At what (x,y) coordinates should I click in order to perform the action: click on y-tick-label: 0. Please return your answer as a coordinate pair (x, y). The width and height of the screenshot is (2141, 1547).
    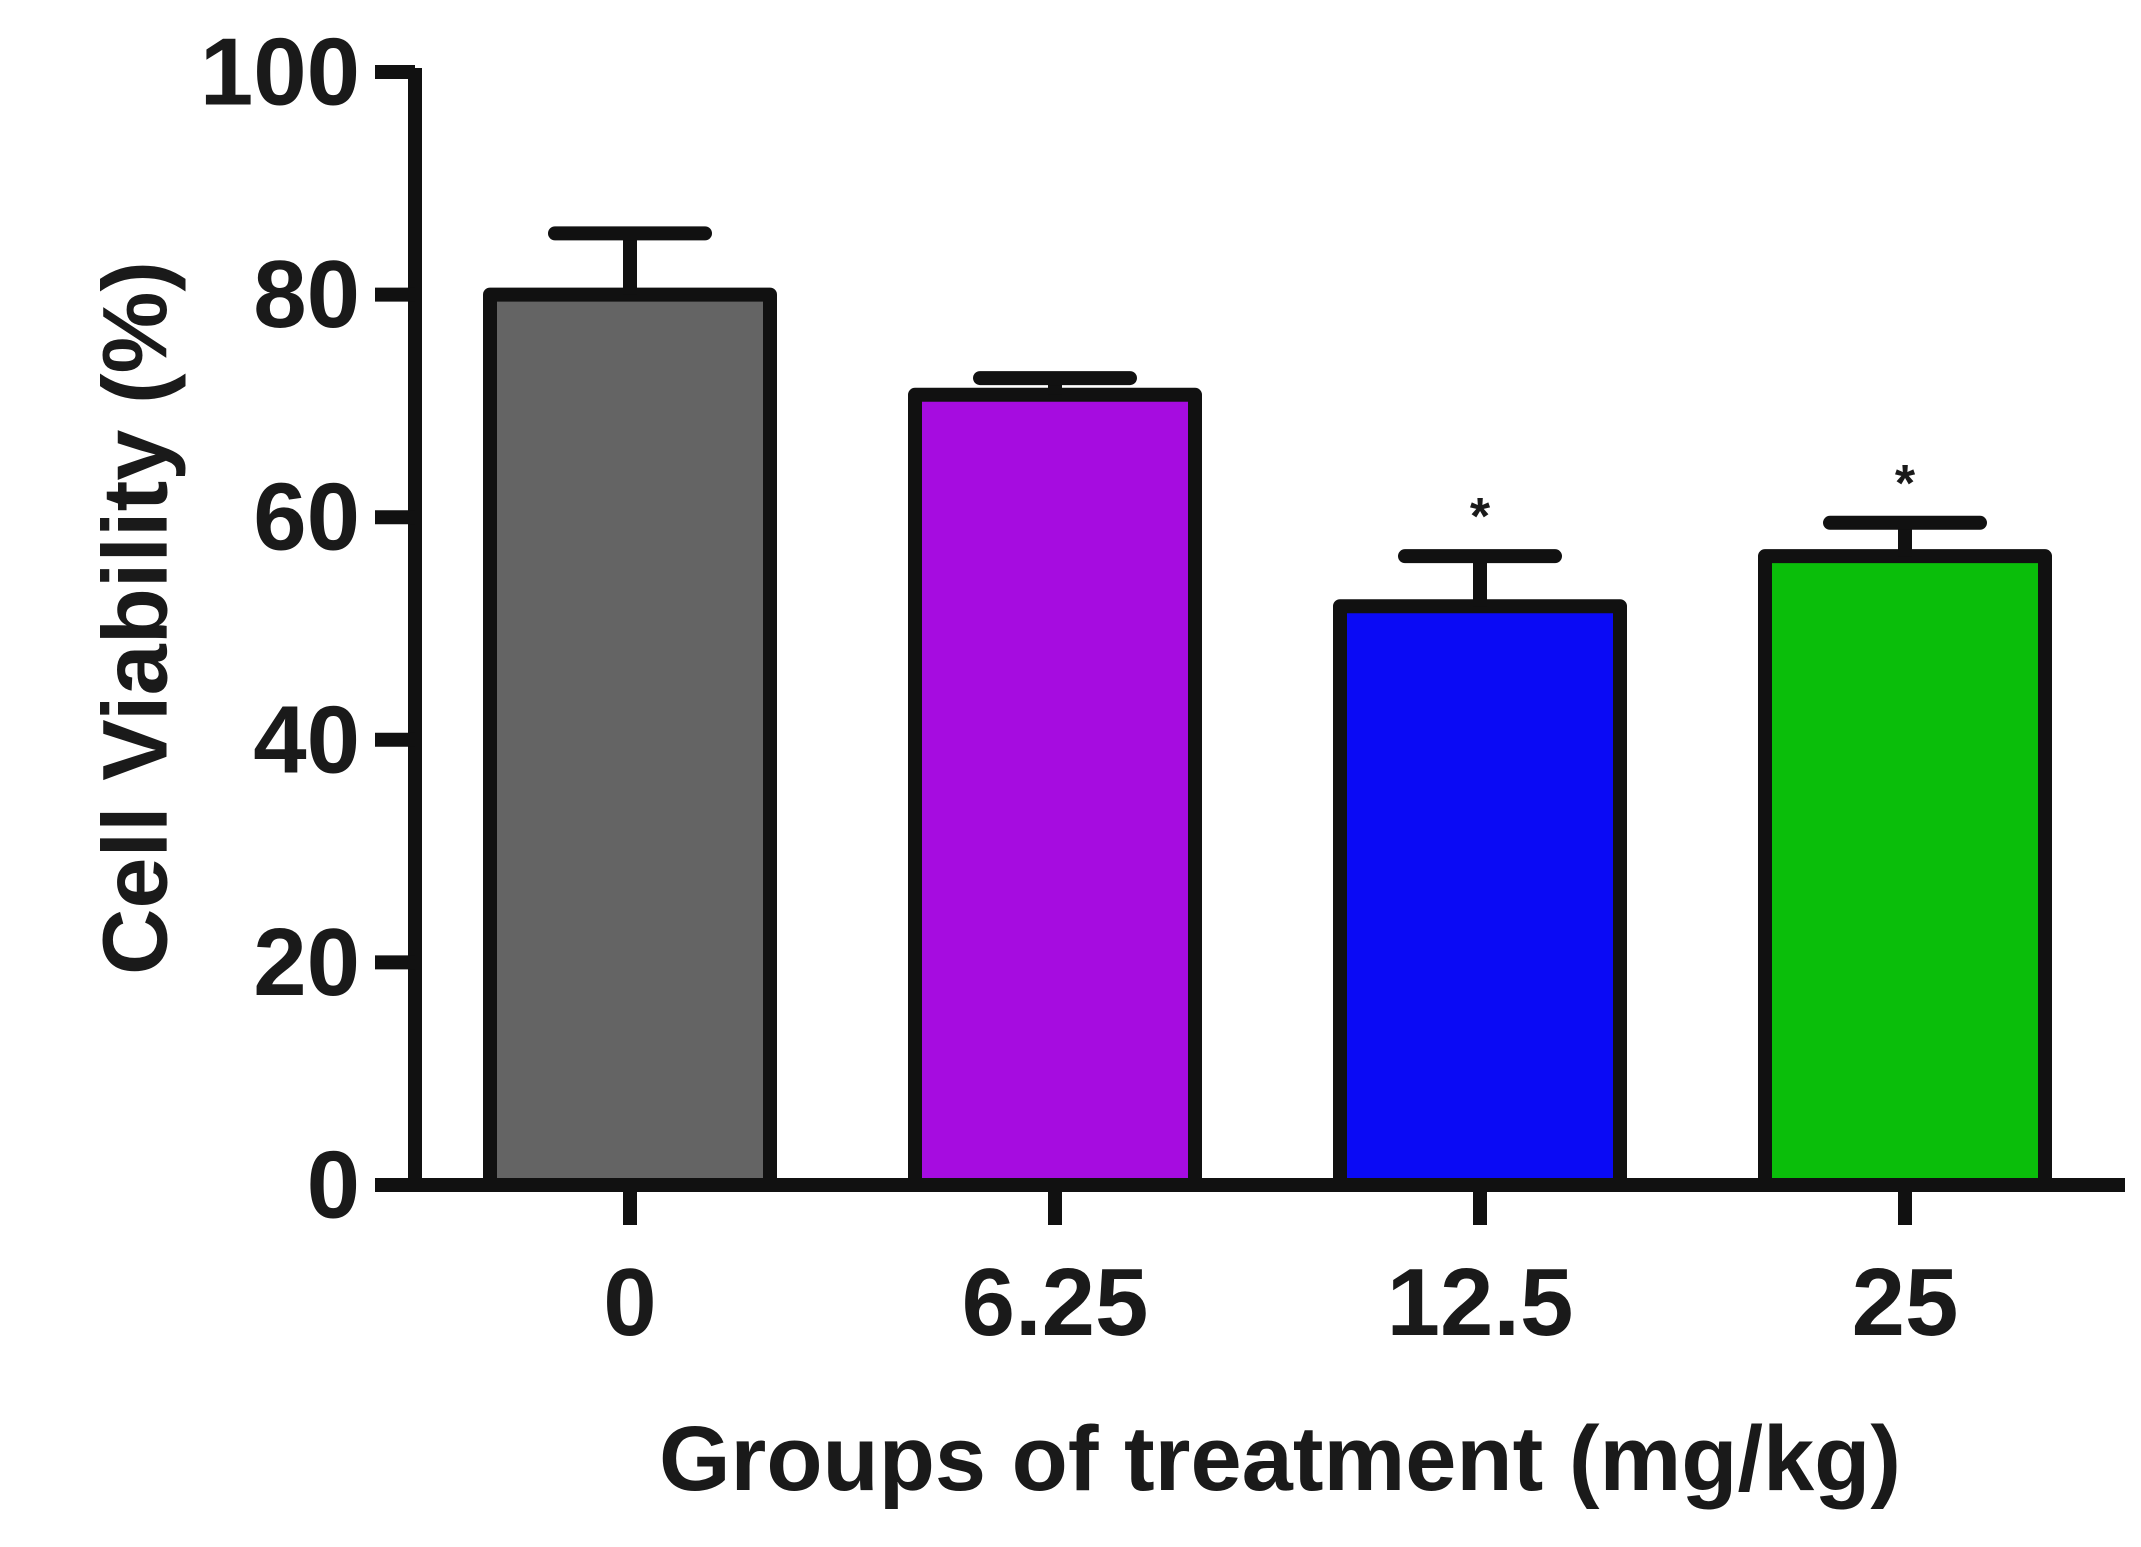
    Looking at the image, I should click on (333, 1185).